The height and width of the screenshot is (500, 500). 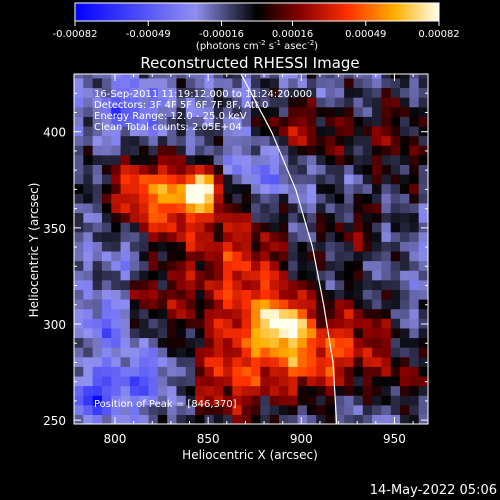 What do you see at coordinates (34, 250) in the screenshot?
I see `y-axis-label: Heliocentric Y (arcsec)` at bounding box center [34, 250].